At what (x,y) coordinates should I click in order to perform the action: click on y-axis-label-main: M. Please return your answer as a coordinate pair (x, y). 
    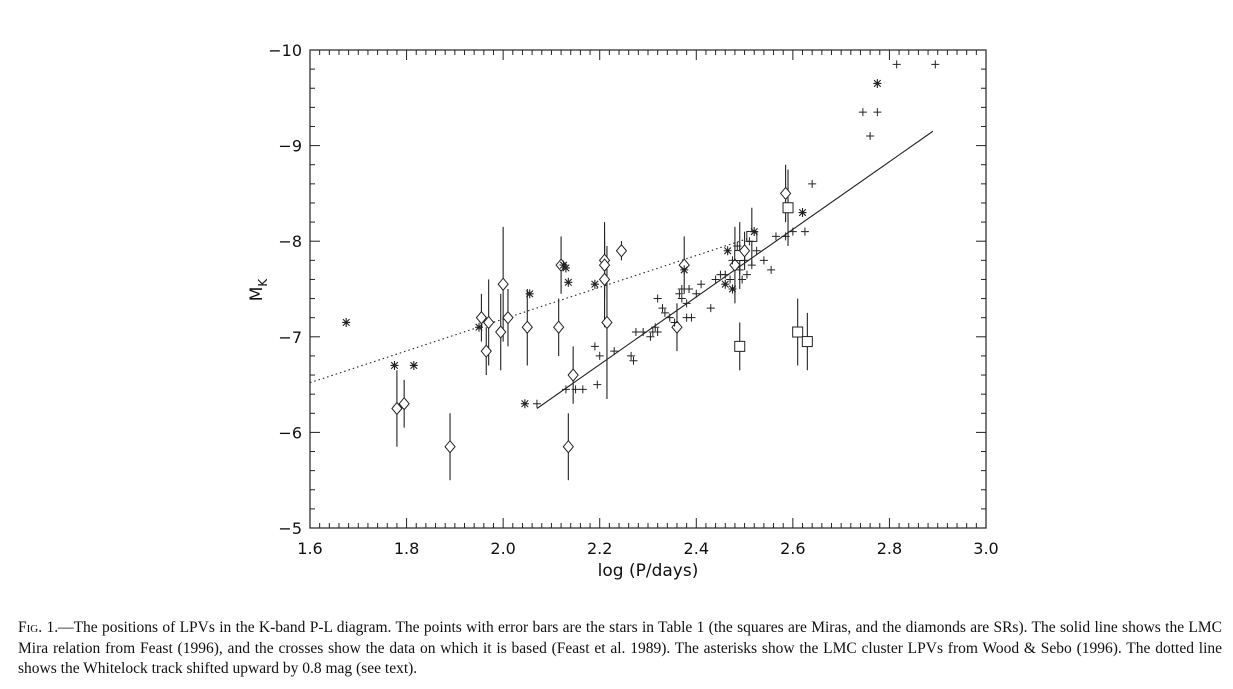
    Looking at the image, I should click on (257, 294).